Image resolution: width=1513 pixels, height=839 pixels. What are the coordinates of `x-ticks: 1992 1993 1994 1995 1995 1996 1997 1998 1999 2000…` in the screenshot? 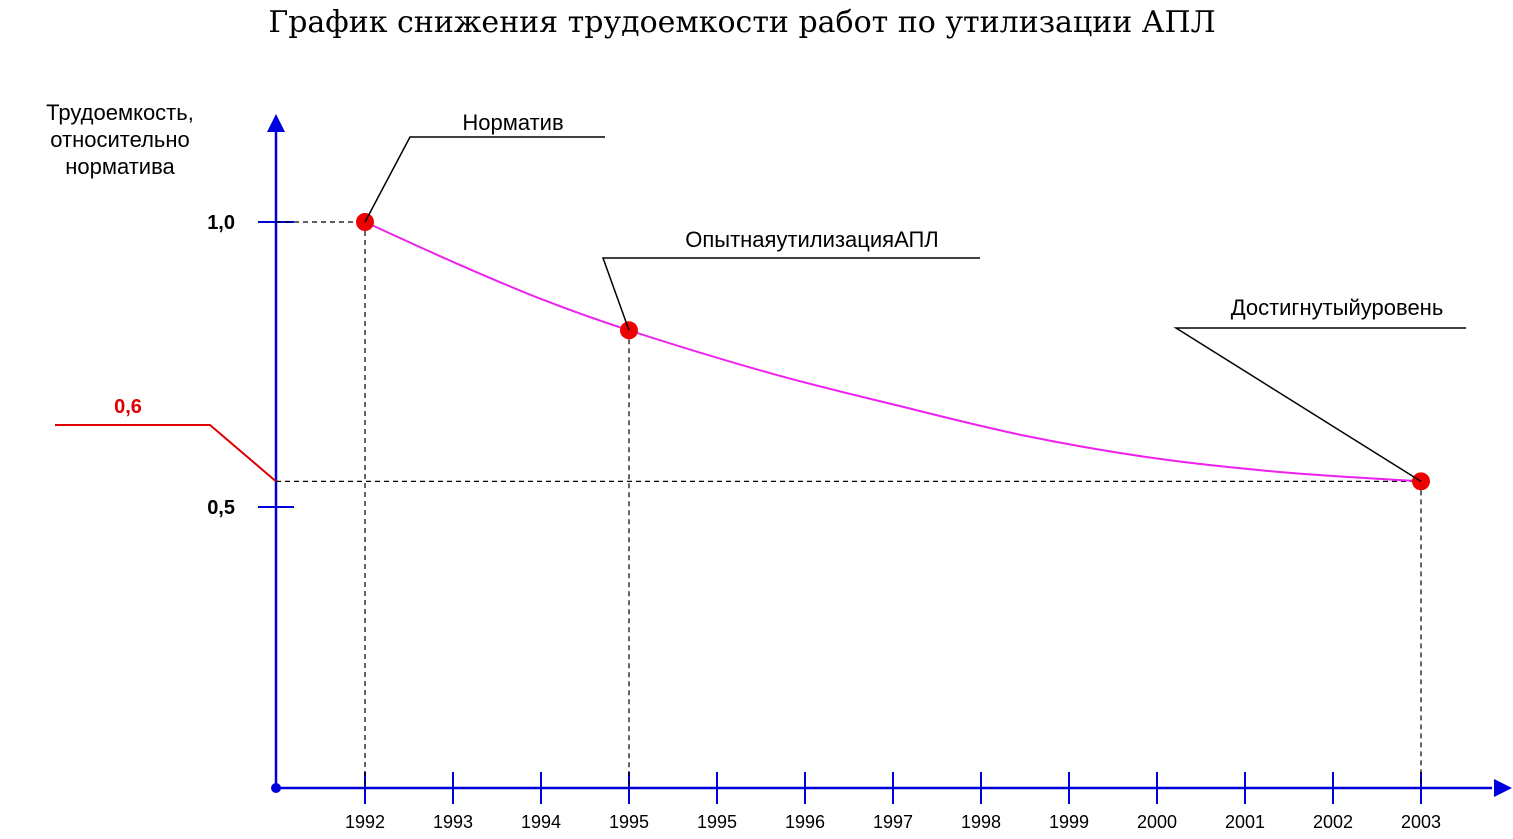 It's located at (893, 802).